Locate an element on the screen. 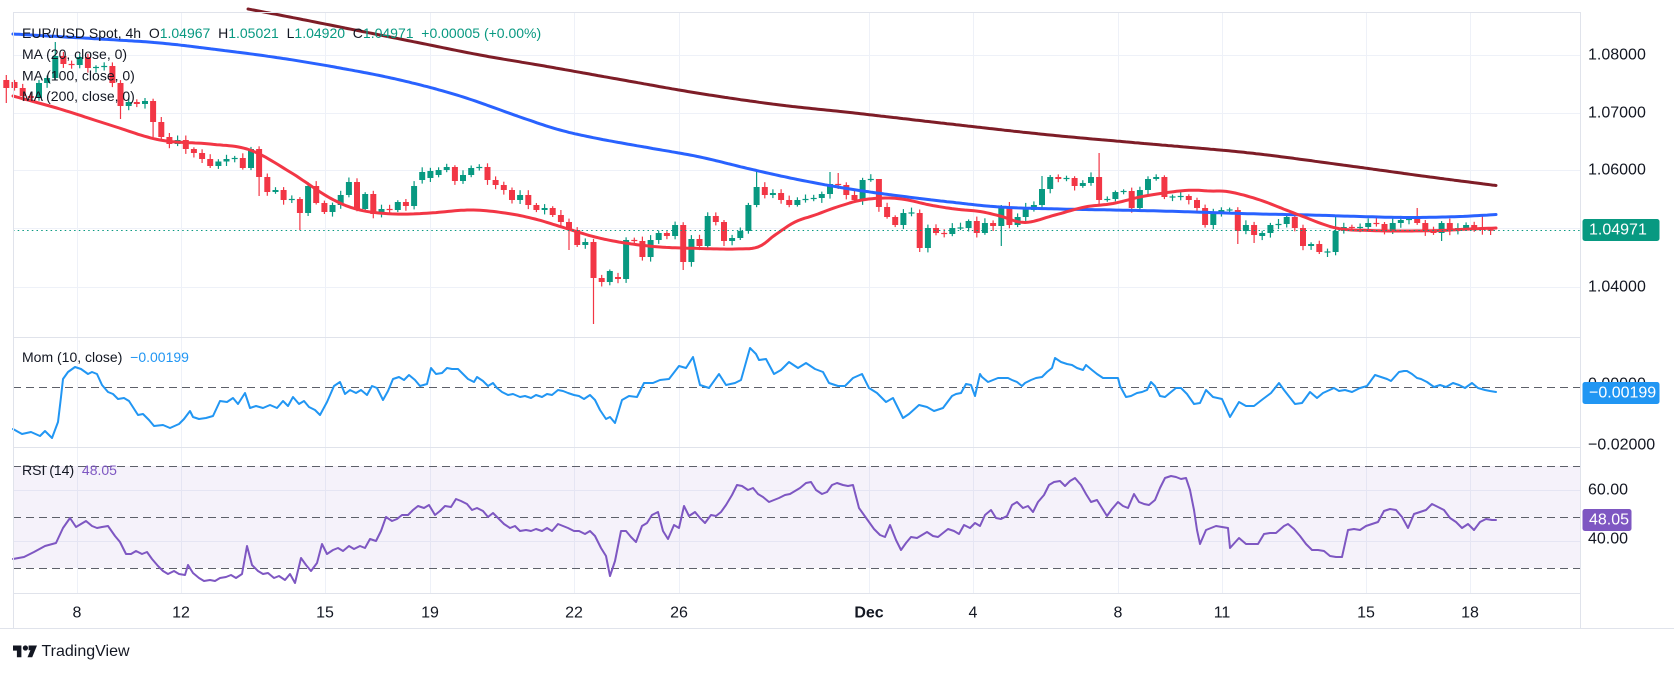 Image resolution: width=1674 pixels, height=679 pixels. svg-text: 1.06000 is located at coordinates (1617, 170).